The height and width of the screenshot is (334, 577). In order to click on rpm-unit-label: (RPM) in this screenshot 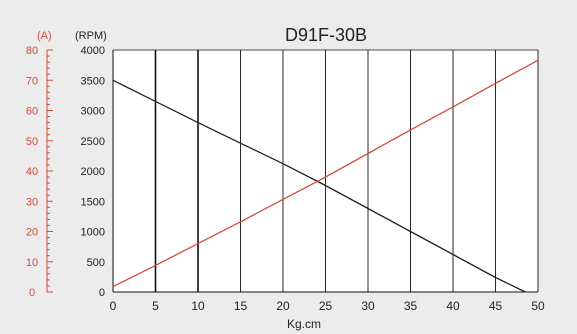, I will do `click(91, 36)`.